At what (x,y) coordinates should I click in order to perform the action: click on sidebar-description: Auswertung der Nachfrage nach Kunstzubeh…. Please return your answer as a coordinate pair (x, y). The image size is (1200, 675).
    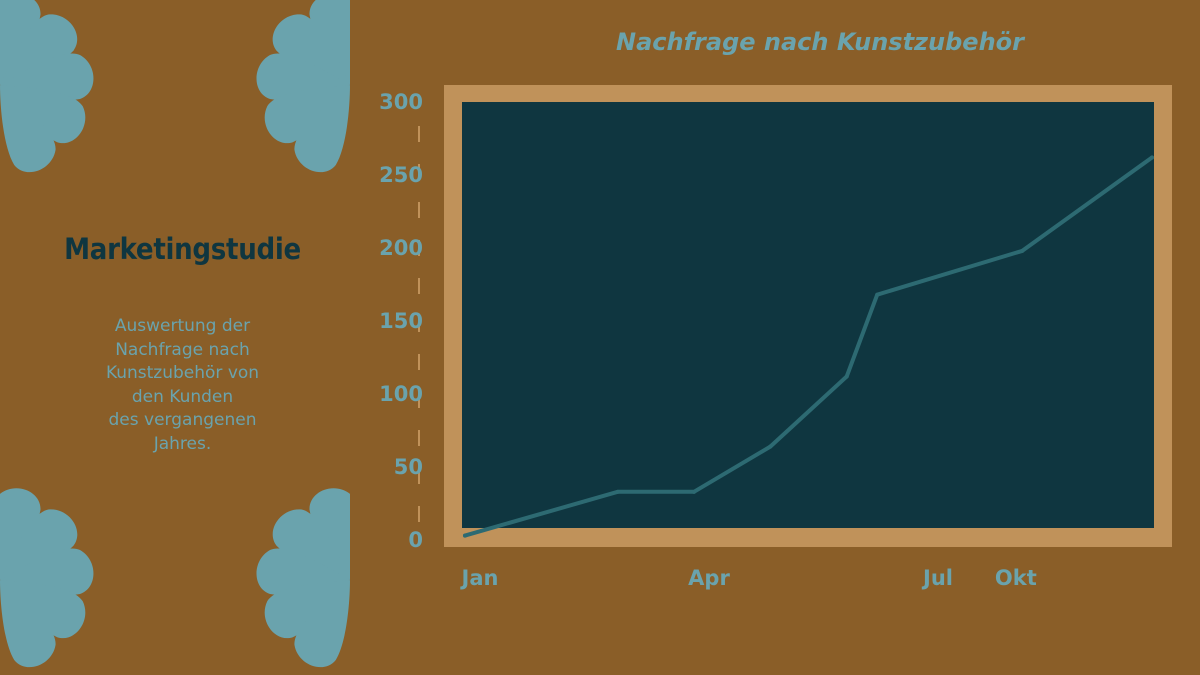
    Looking at the image, I should click on (182, 385).